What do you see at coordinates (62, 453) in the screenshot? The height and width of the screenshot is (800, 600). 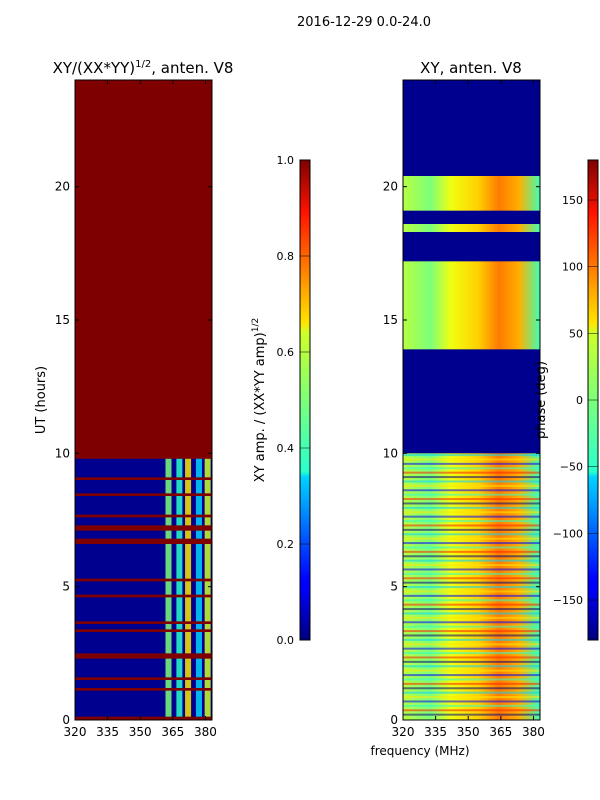 I see `left-y-tick-label: 10` at bounding box center [62, 453].